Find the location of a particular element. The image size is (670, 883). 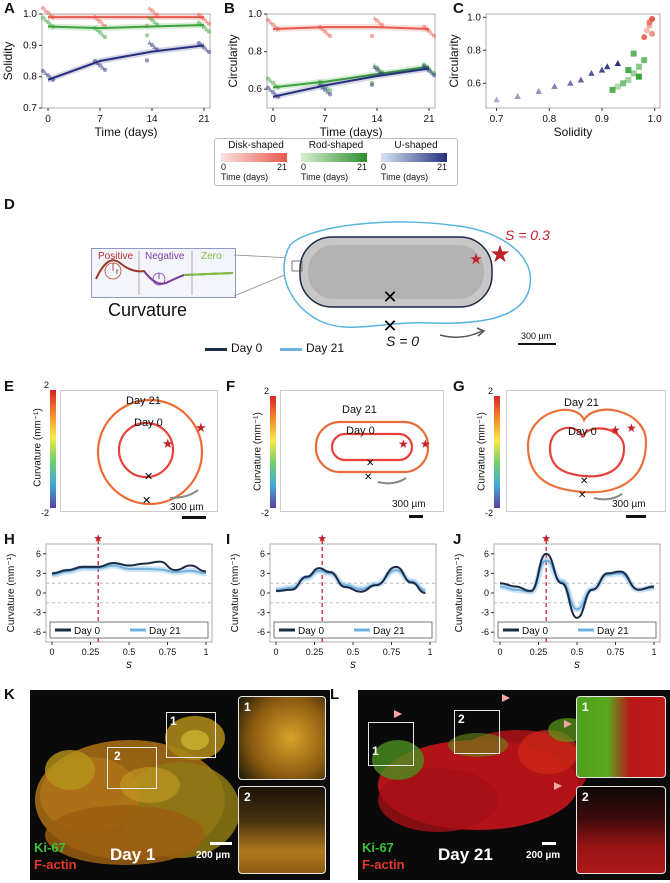

y-tick-label: 3 is located at coordinates (262, 573).